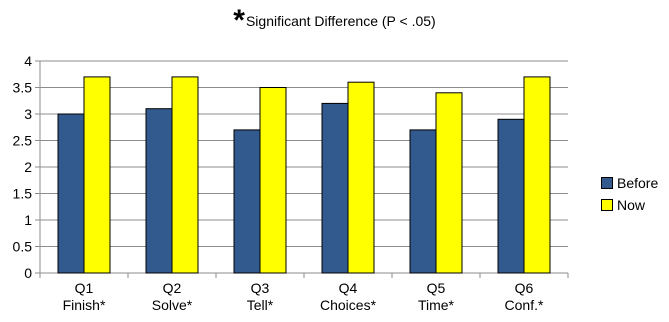 The height and width of the screenshot is (322, 669). Describe the element at coordinates (638, 183) in the screenshot. I see `legend-label-before: Before` at that location.